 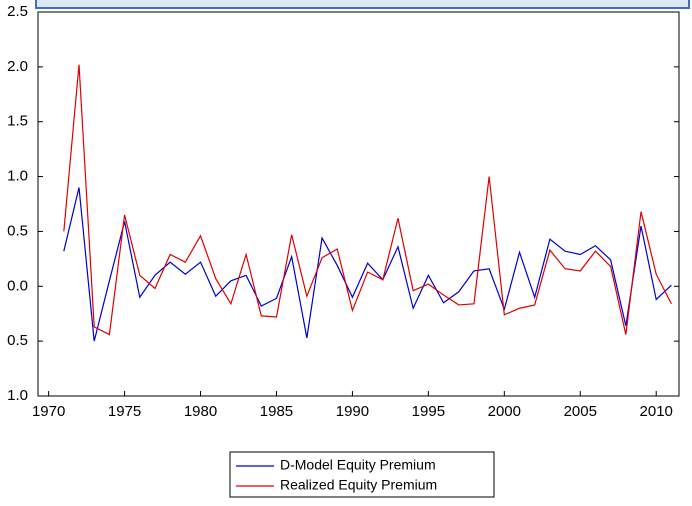 I want to click on legend-label: Realized Equity Premium, so click(x=358, y=485).